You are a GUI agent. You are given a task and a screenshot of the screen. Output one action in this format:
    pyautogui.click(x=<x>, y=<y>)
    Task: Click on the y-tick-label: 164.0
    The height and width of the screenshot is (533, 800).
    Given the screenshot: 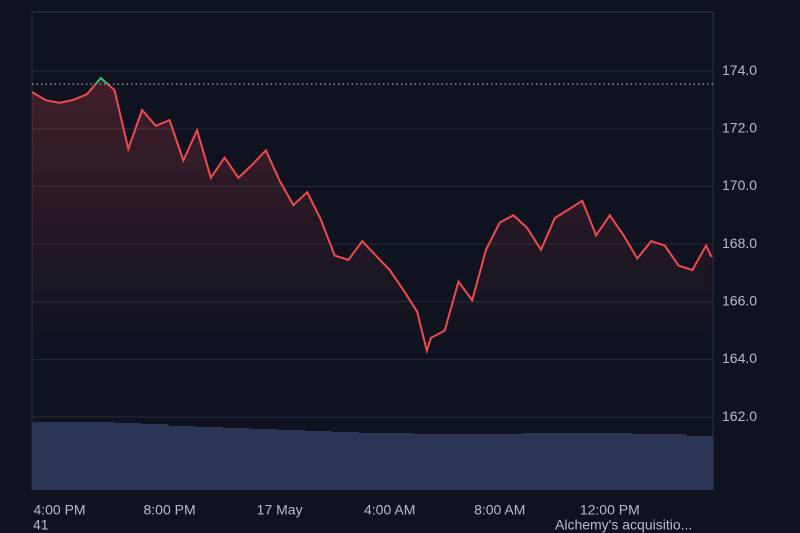 What is the action you would take?
    pyautogui.click(x=739, y=358)
    